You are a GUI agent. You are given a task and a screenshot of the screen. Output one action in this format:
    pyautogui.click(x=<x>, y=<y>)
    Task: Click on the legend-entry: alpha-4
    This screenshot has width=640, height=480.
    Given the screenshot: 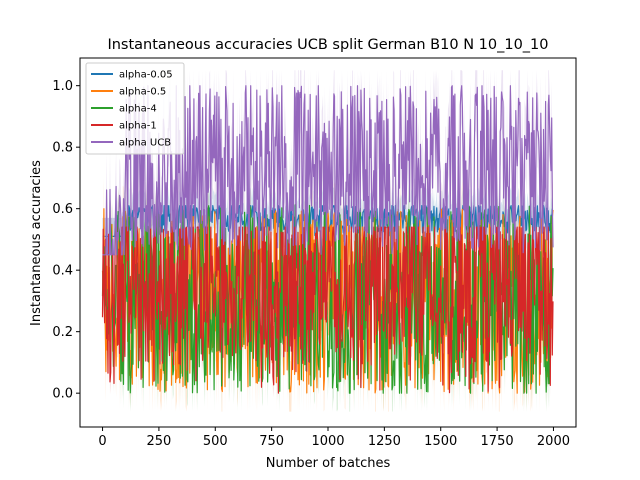 What is the action you would take?
    pyautogui.click(x=138, y=109)
    